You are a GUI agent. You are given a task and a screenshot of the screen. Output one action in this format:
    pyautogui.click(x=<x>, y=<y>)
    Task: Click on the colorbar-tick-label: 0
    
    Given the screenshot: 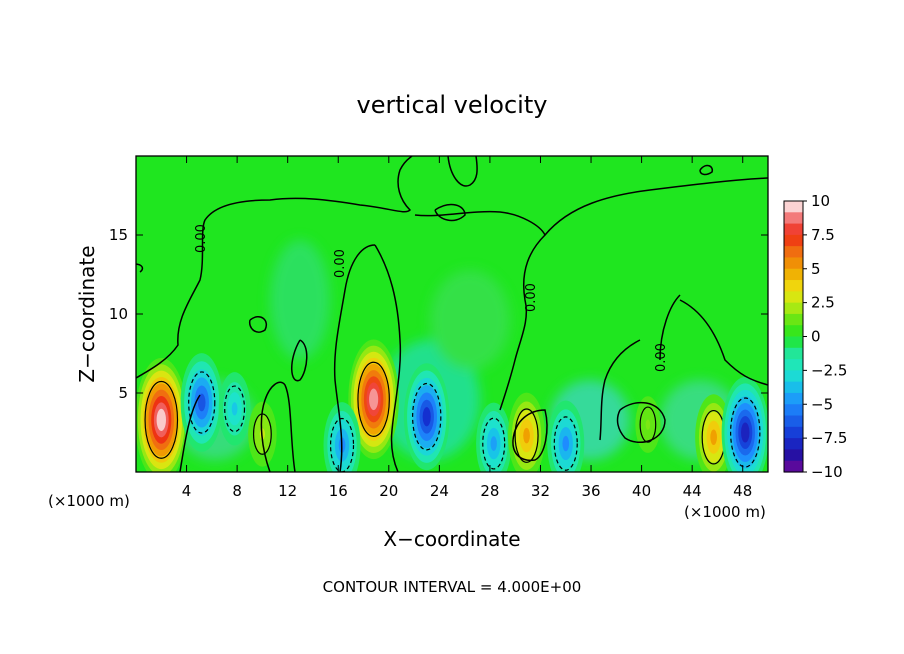 What is the action you would take?
    pyautogui.click(x=816, y=337)
    